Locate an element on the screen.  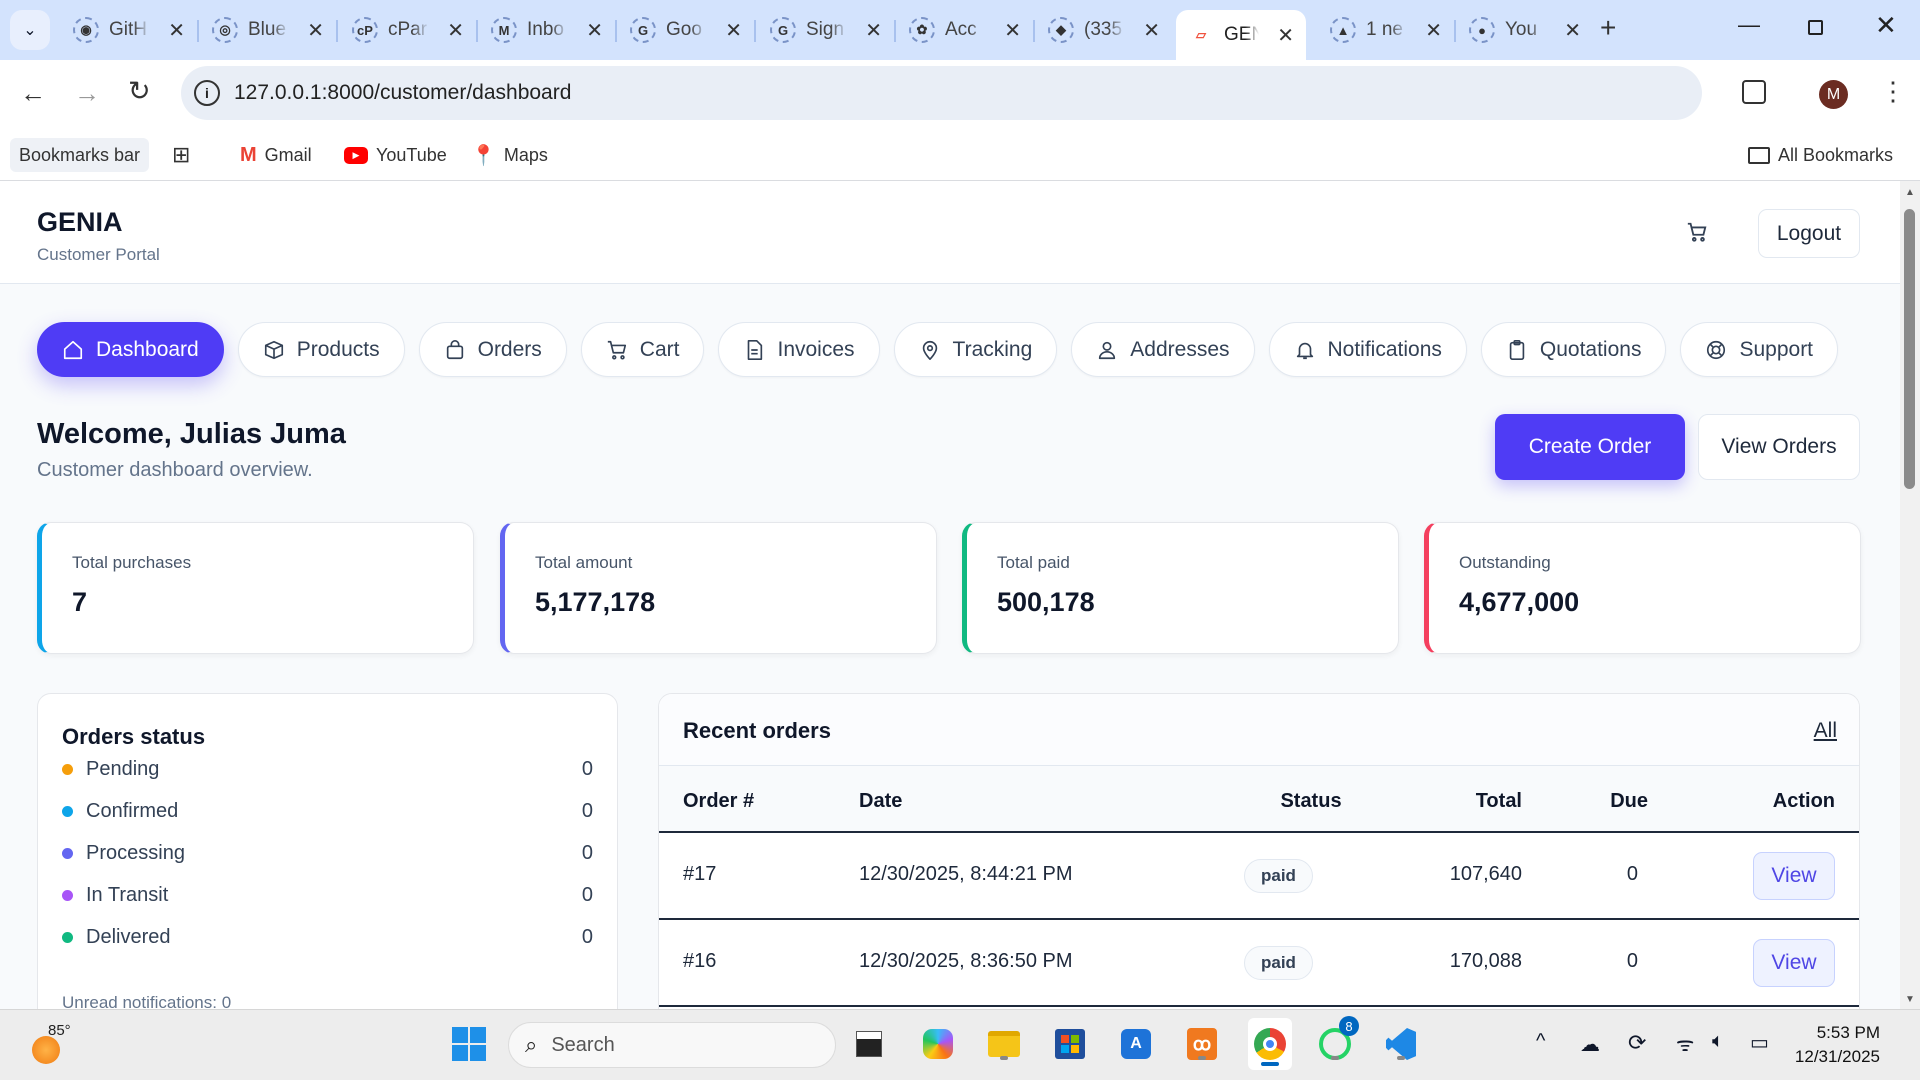
nav-quotations: Quotations is located at coordinates (1573, 349).